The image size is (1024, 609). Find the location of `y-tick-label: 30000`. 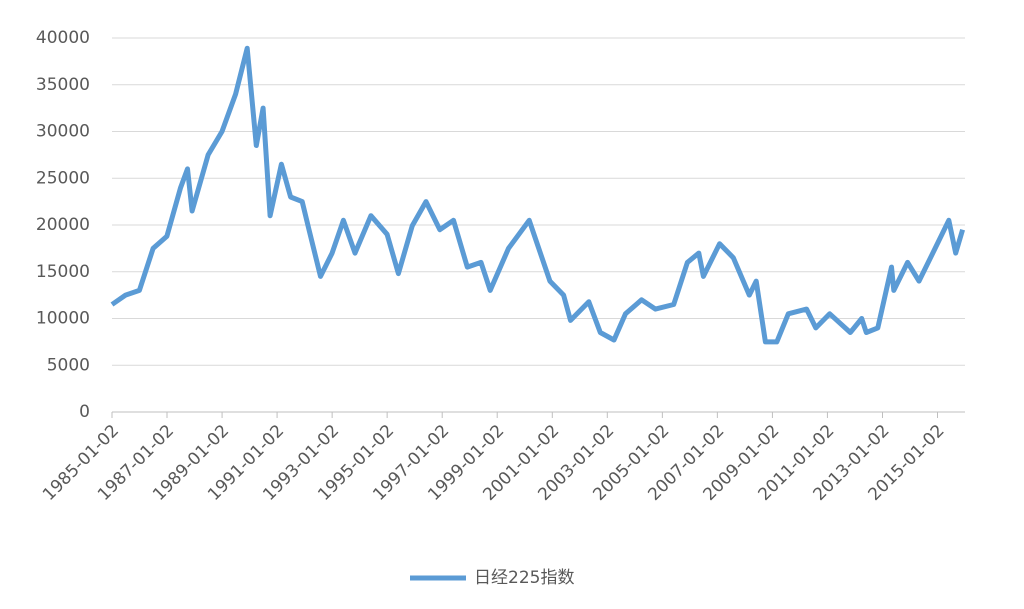

y-tick-label: 30000 is located at coordinates (63, 132).